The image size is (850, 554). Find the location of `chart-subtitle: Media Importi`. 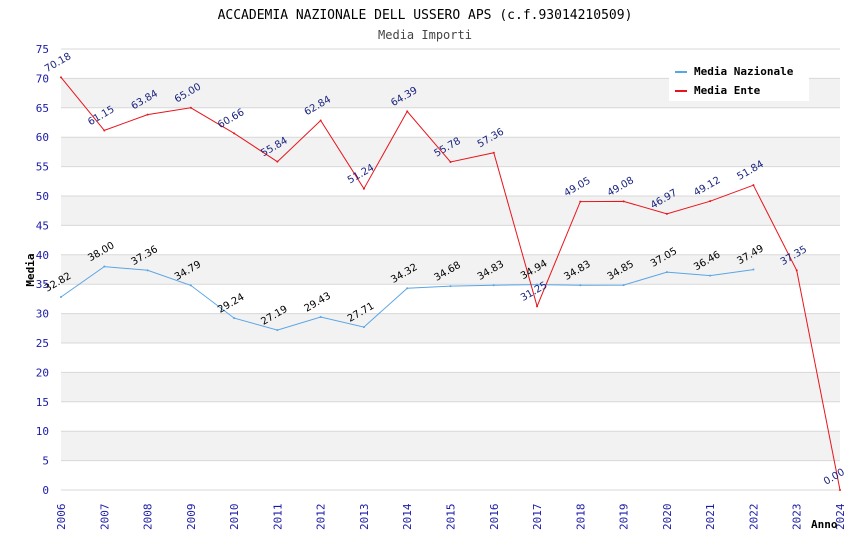

chart-subtitle: Media Importi is located at coordinates (425, 35).